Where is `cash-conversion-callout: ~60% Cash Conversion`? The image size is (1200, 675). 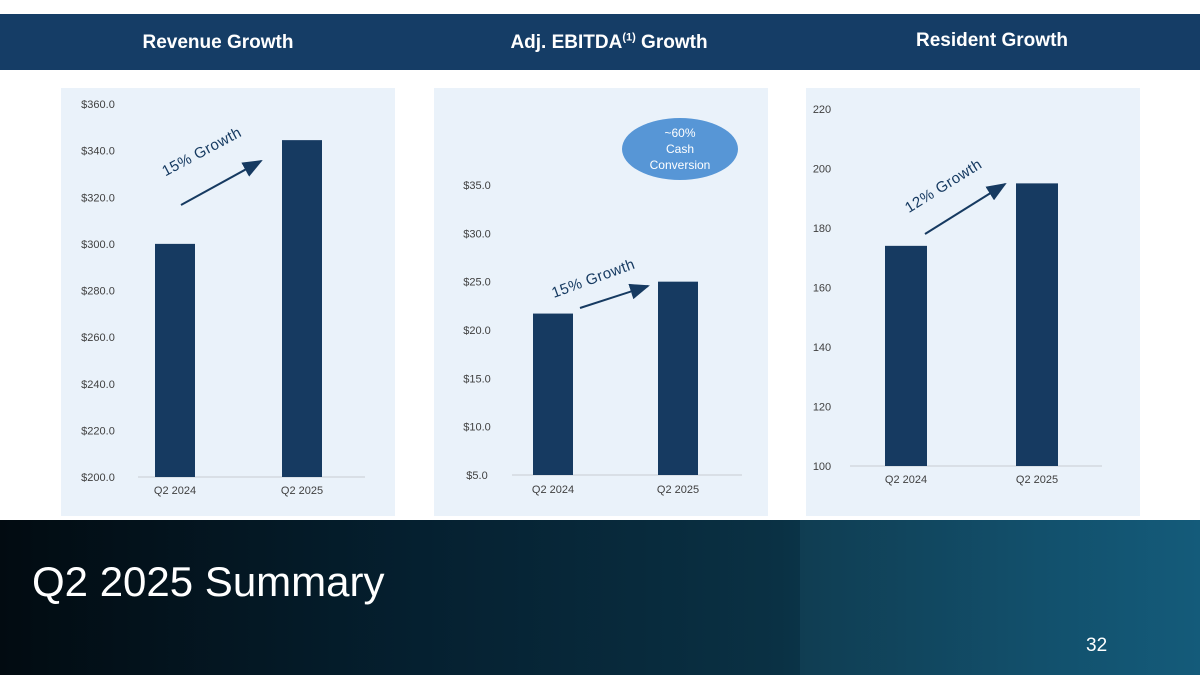 cash-conversion-callout: ~60% Cash Conversion is located at coordinates (680, 149).